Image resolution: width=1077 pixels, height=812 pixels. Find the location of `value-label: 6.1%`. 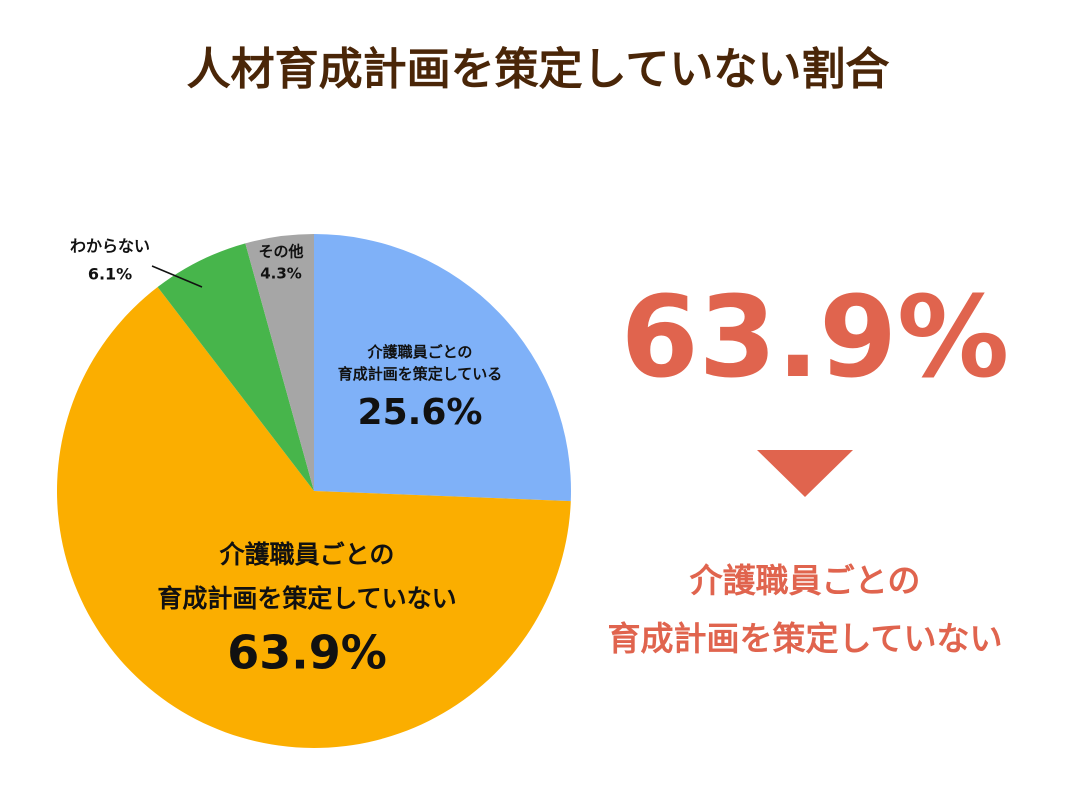

value-label: 6.1% is located at coordinates (110, 274).